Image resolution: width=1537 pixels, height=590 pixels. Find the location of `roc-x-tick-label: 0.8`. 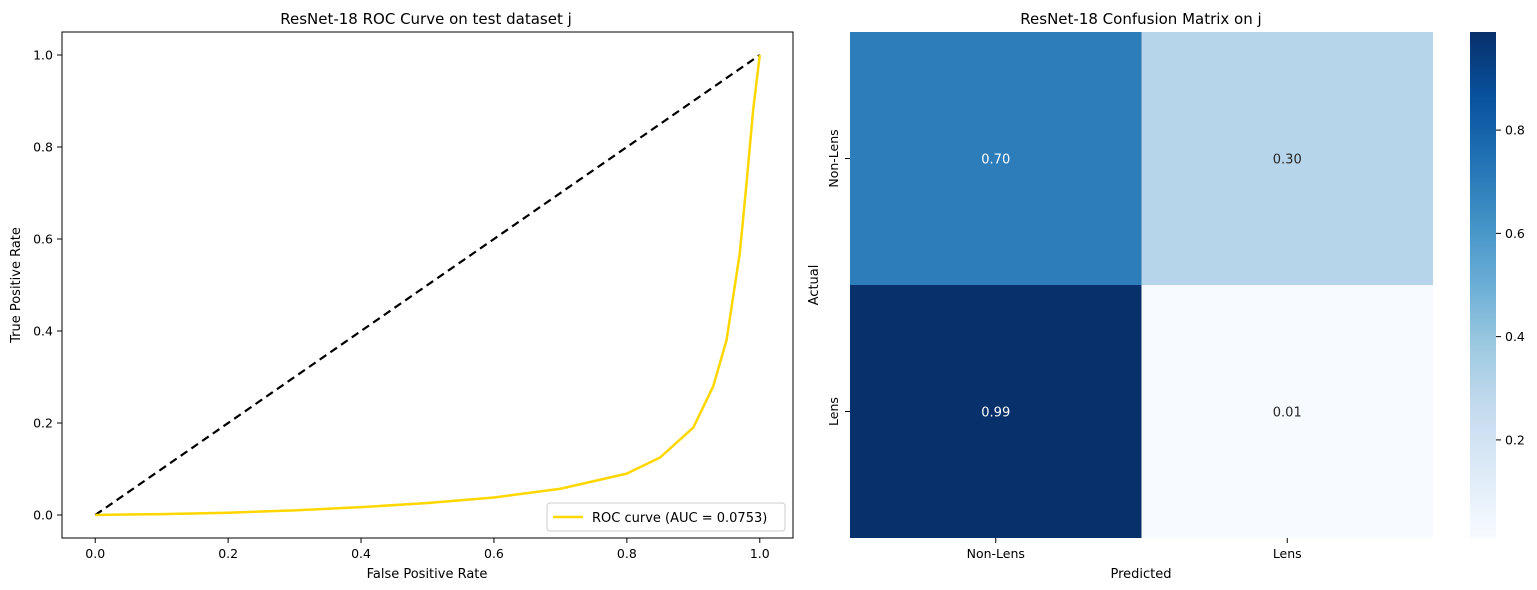

roc-x-tick-label: 0.8 is located at coordinates (627, 553).